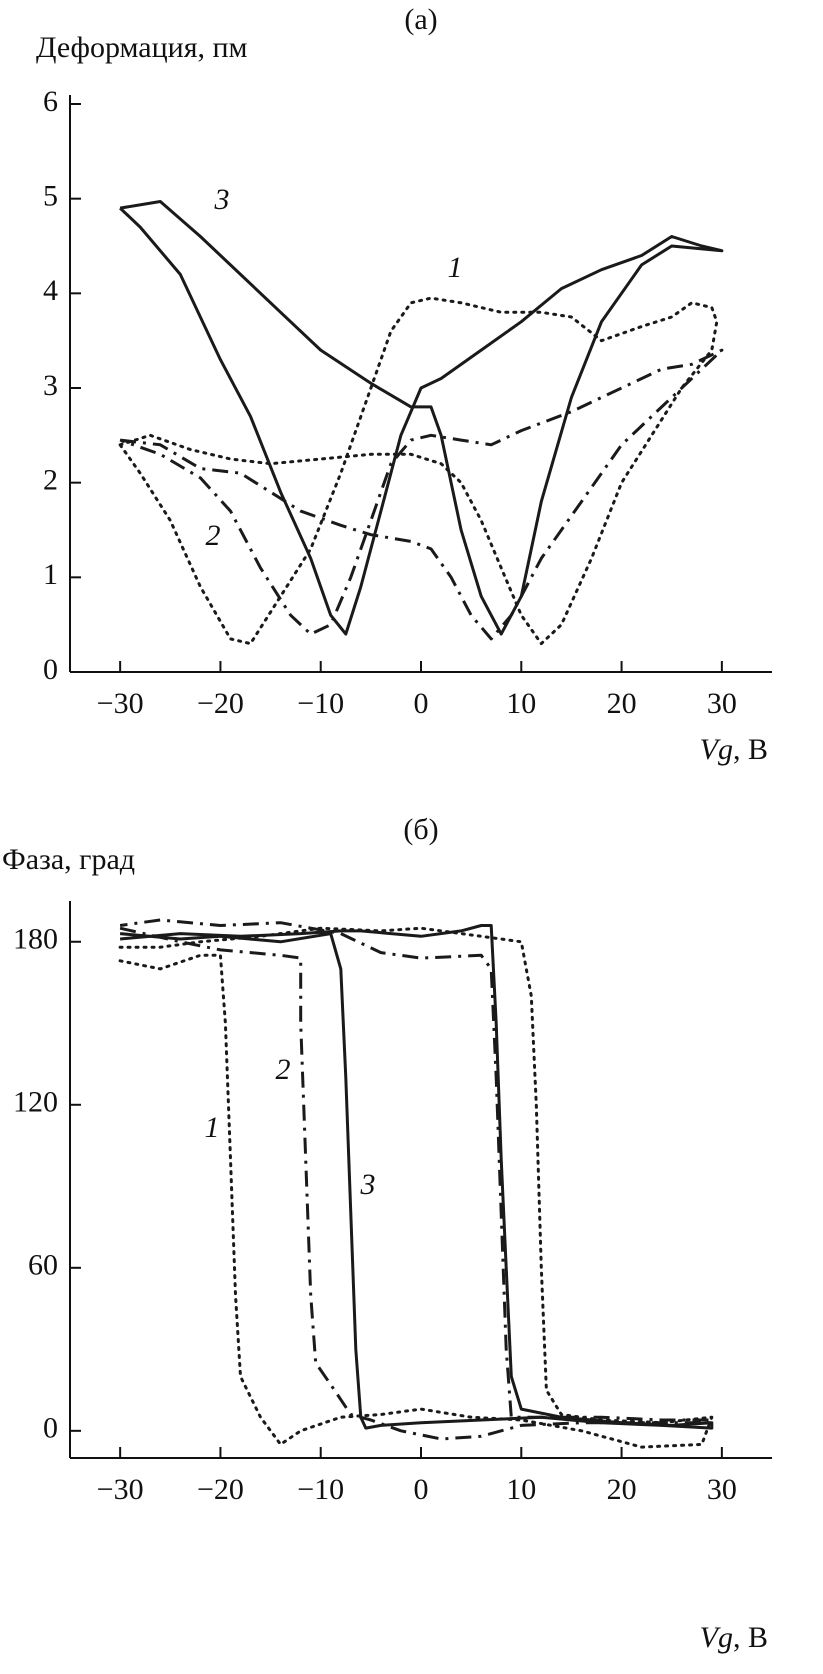  What do you see at coordinates (142, 47) in the screenshot?
I see `y-axis-label: Деформация, пм` at bounding box center [142, 47].